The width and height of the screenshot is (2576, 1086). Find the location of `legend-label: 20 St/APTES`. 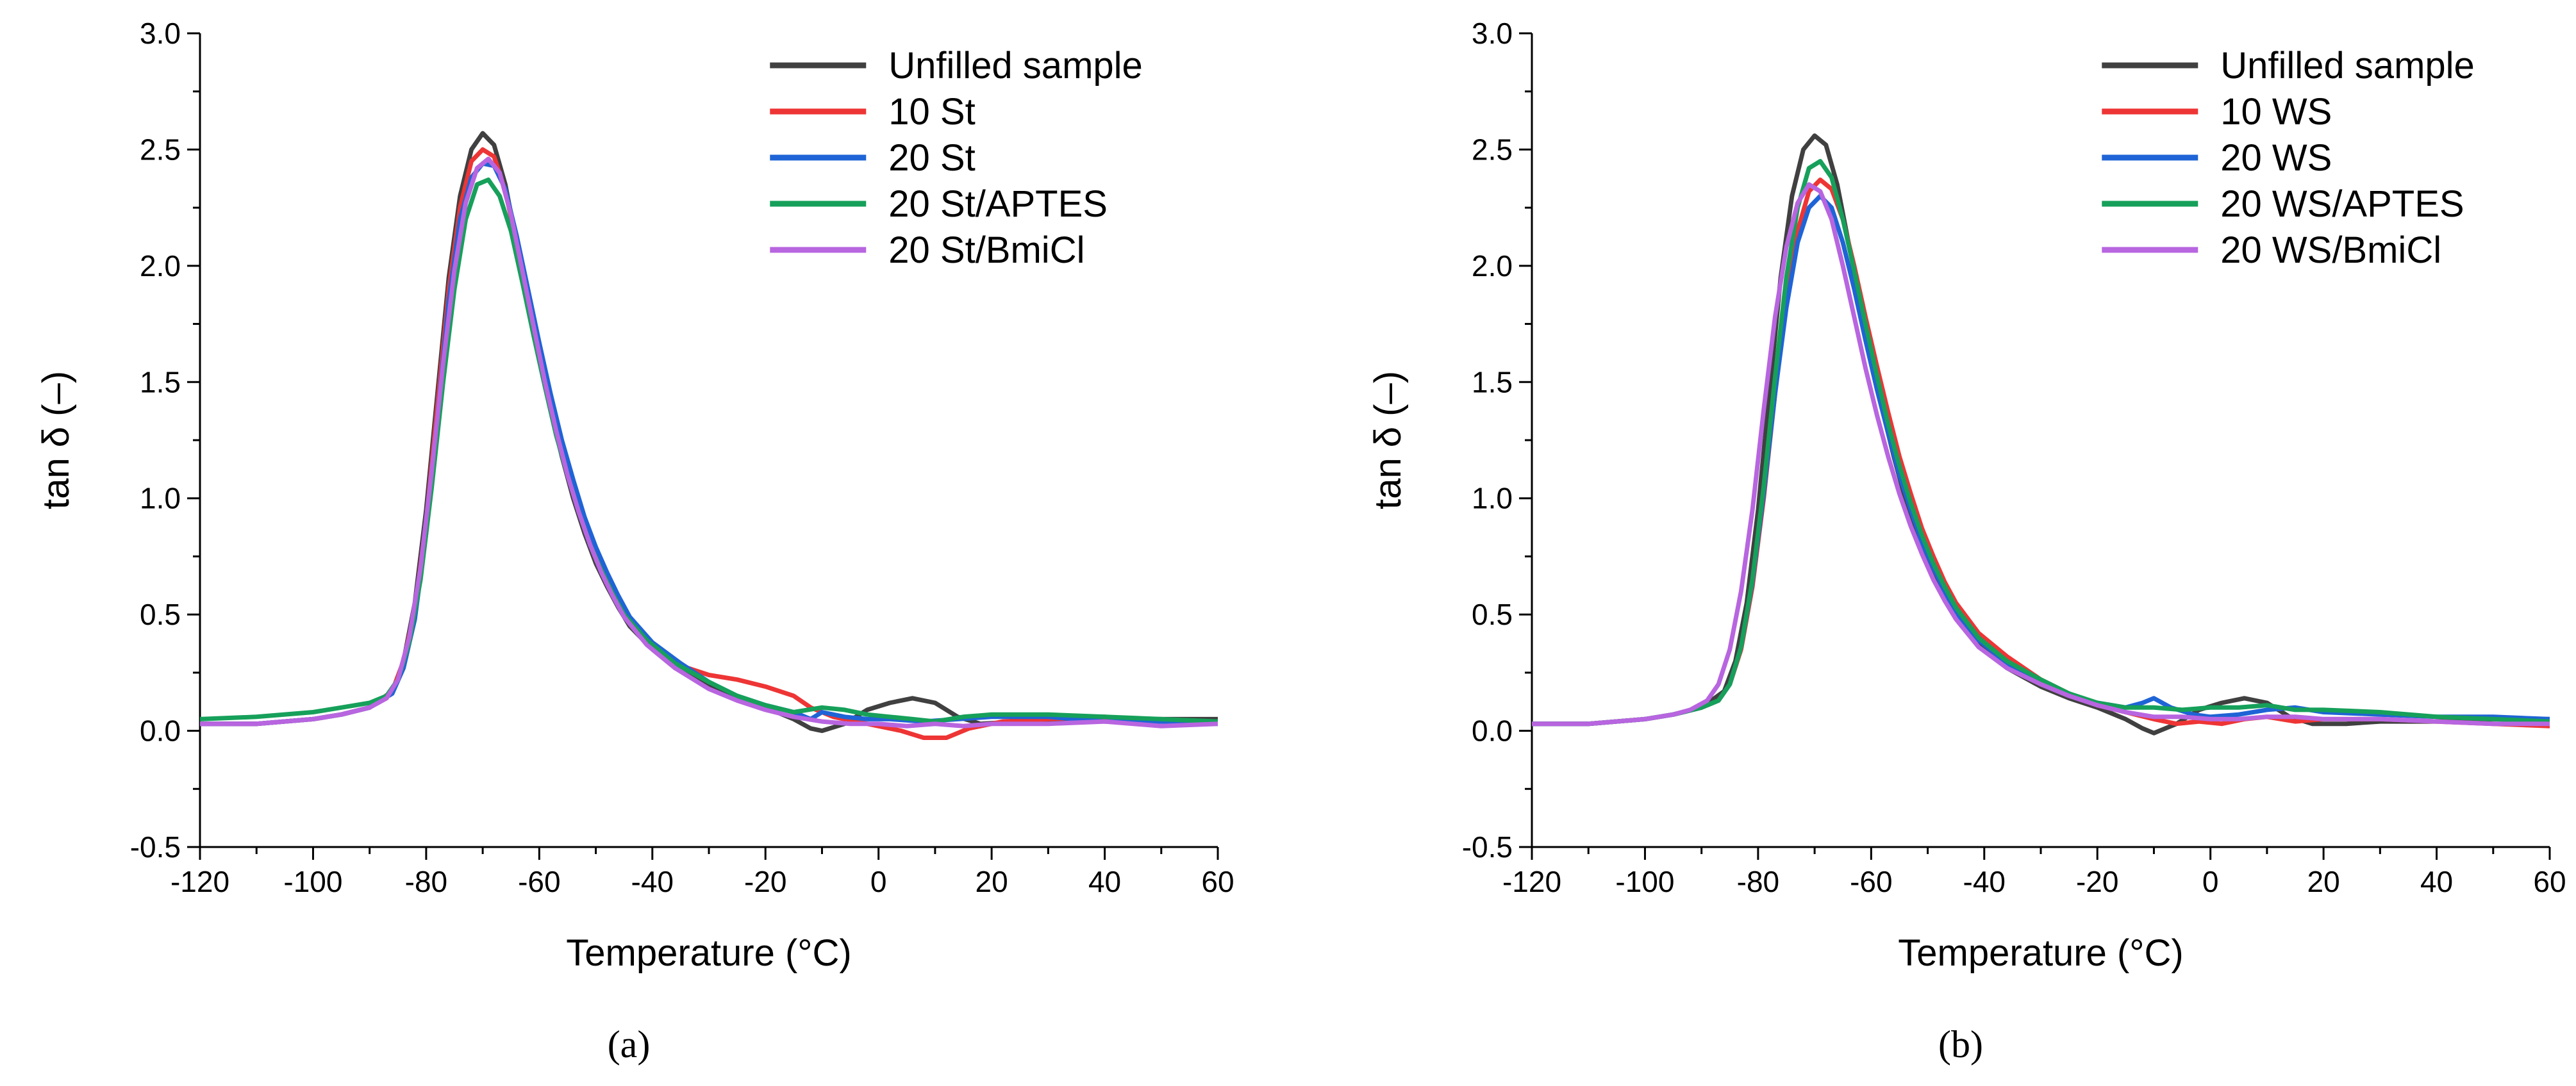

legend-label: 20 St/APTES is located at coordinates (998, 204).